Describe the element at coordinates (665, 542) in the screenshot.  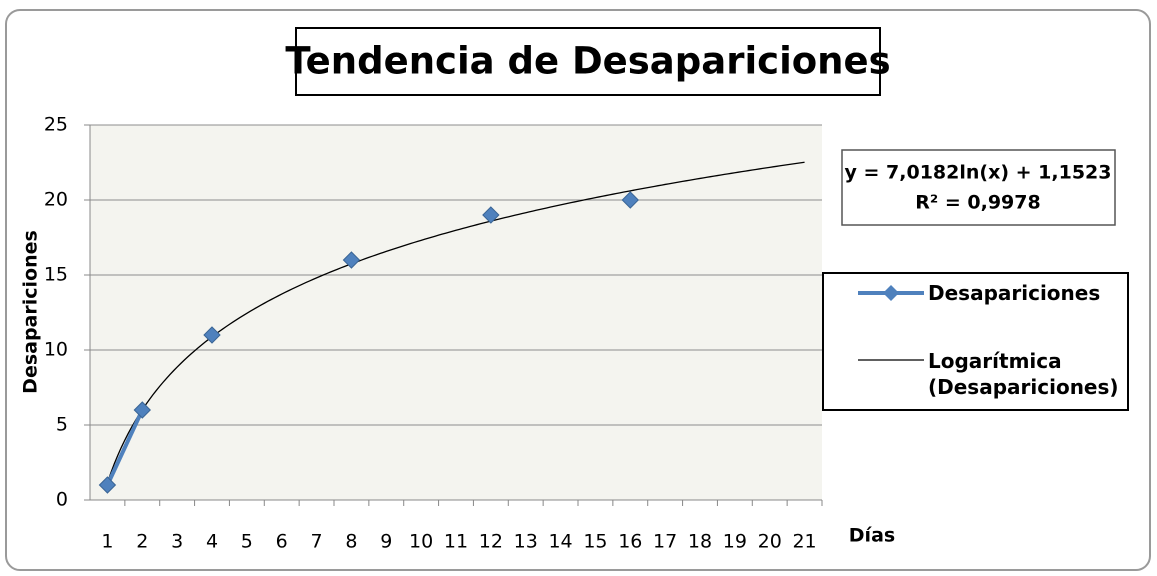
I see `x-tick-label: 17` at that location.